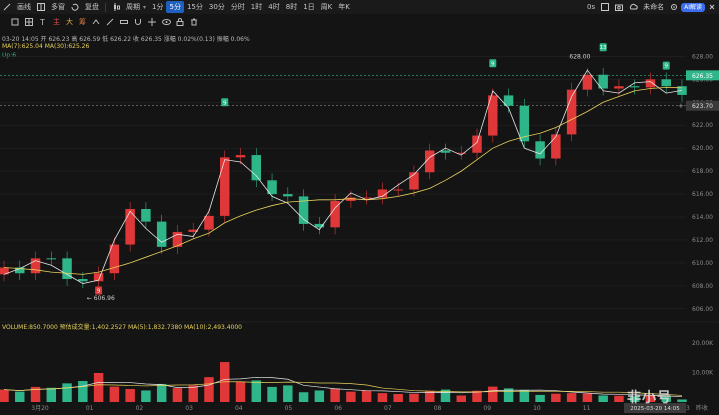 This screenshot has height=415, width=719. I want to click on period-5m: 5分, so click(175, 7).